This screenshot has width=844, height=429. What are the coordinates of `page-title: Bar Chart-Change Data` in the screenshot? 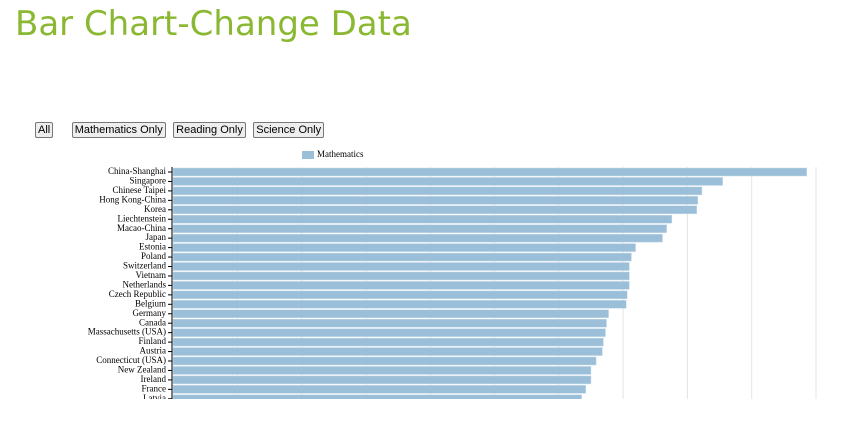 It's located at (213, 24).